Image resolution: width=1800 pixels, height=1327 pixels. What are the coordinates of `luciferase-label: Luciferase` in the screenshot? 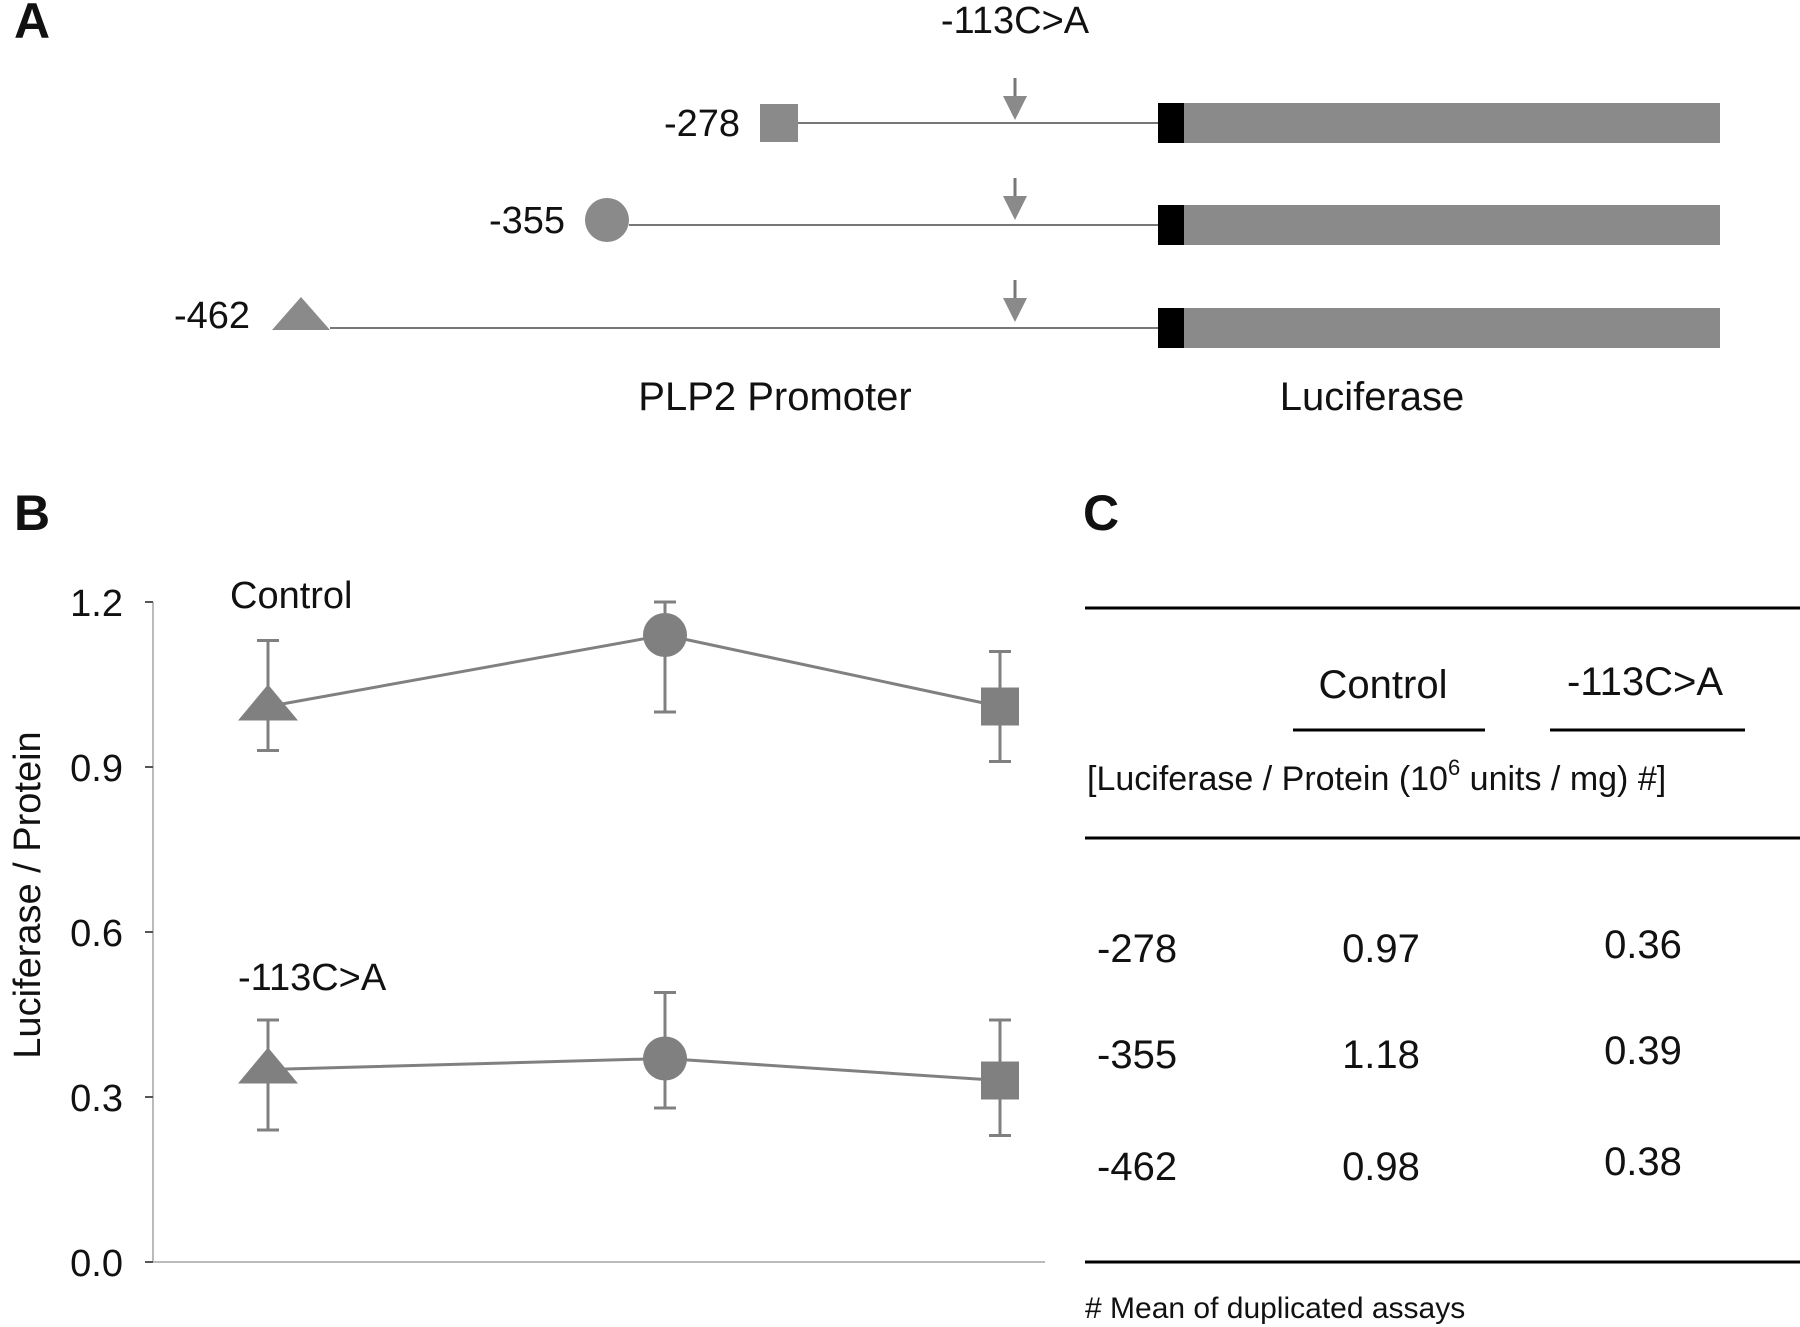 It's located at (1372, 397).